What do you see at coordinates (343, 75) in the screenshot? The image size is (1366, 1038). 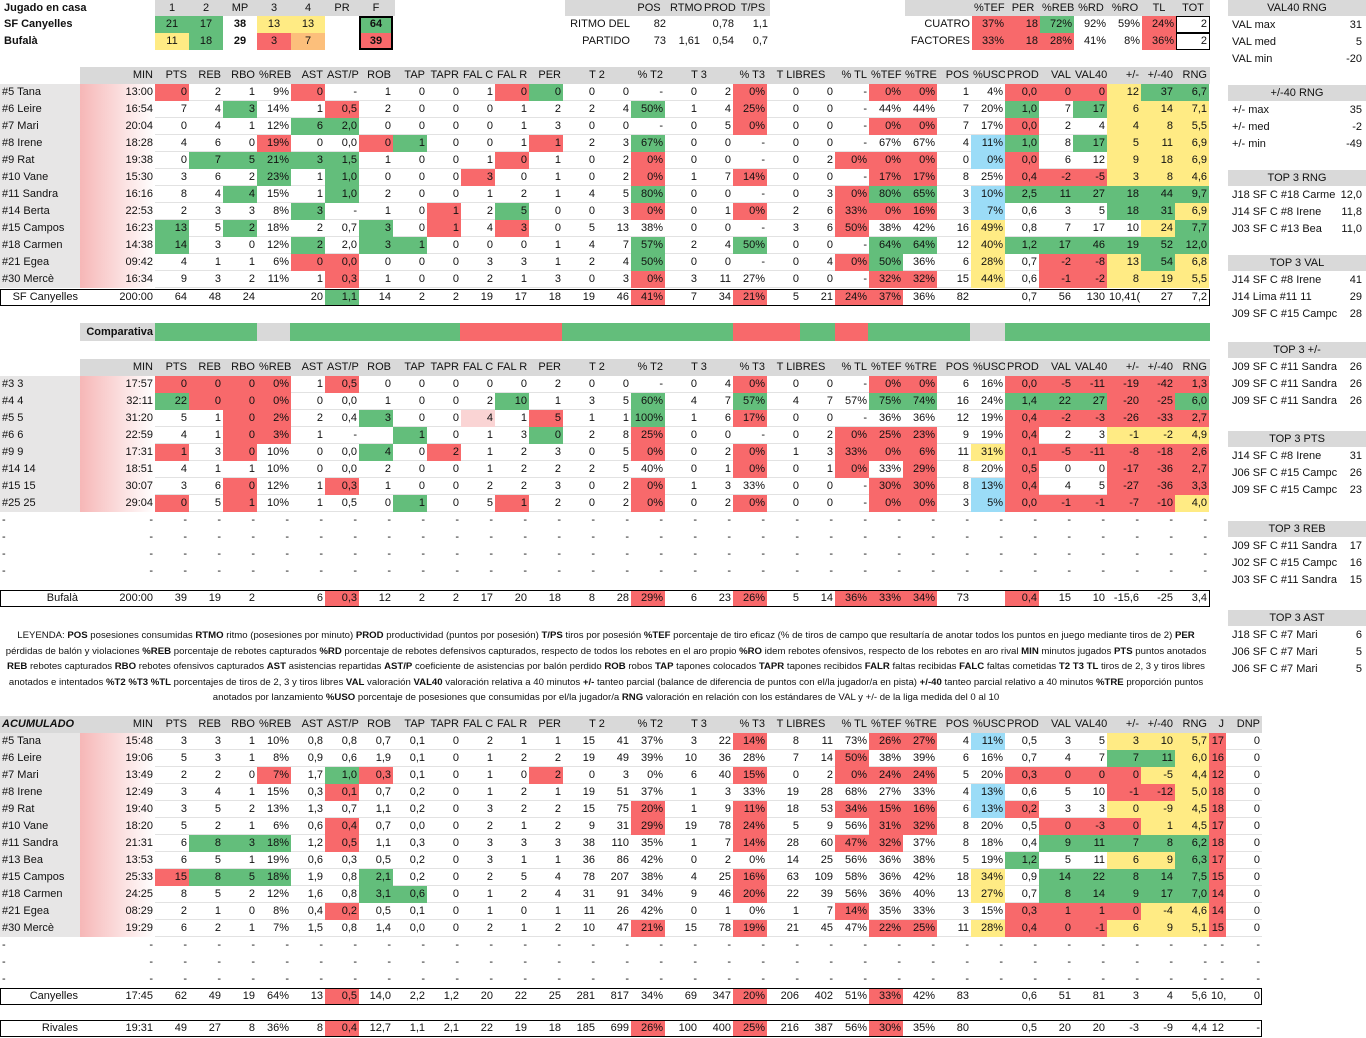 I see `column-header: AST/P` at bounding box center [343, 75].